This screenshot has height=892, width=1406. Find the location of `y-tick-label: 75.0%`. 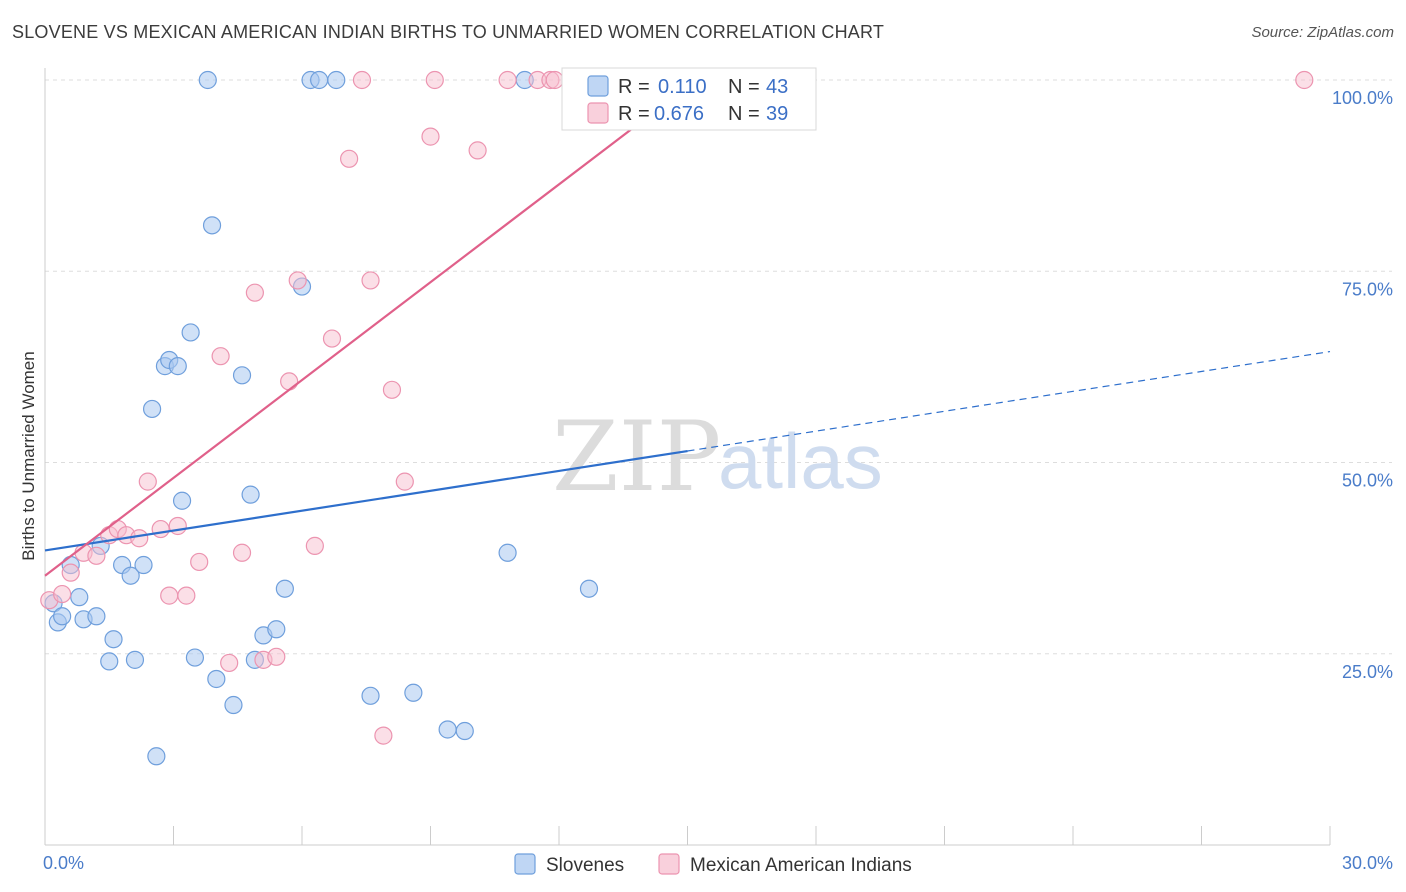

y-tick-label: 75.0% is located at coordinates (1367, 289).